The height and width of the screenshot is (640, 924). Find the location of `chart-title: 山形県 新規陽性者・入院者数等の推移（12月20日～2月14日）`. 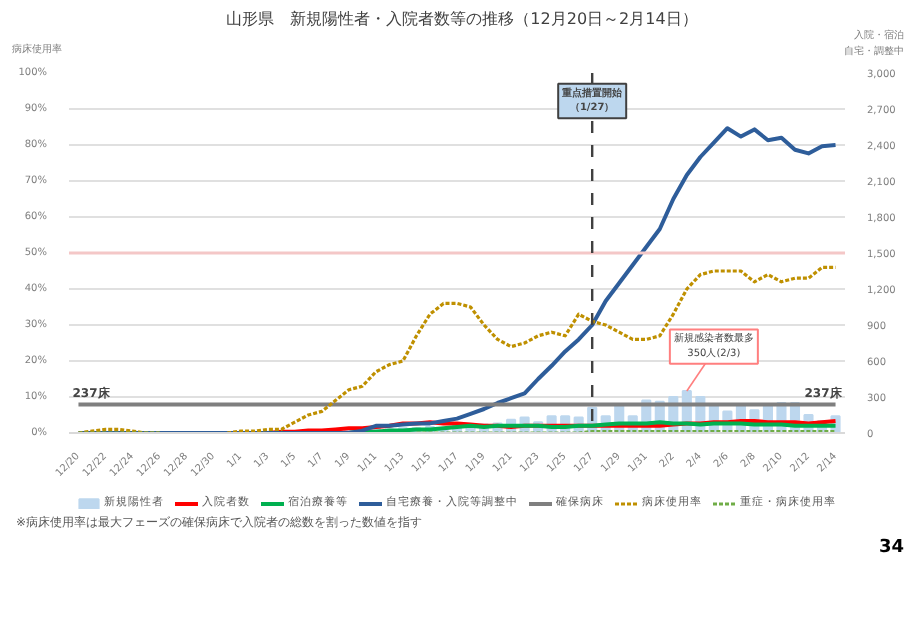

chart-title: 山形県 新規陽性者・入院者数等の推移（12月20日～2月14日） is located at coordinates (462, 19).